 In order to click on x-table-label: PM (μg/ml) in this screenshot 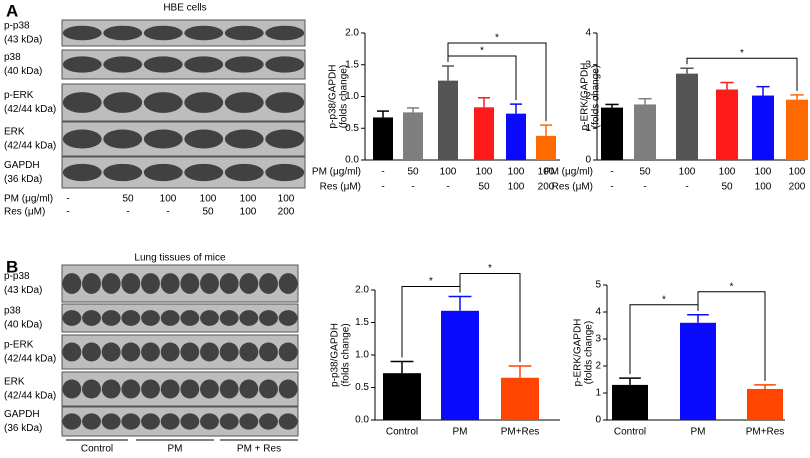, I will do `click(568, 172)`.